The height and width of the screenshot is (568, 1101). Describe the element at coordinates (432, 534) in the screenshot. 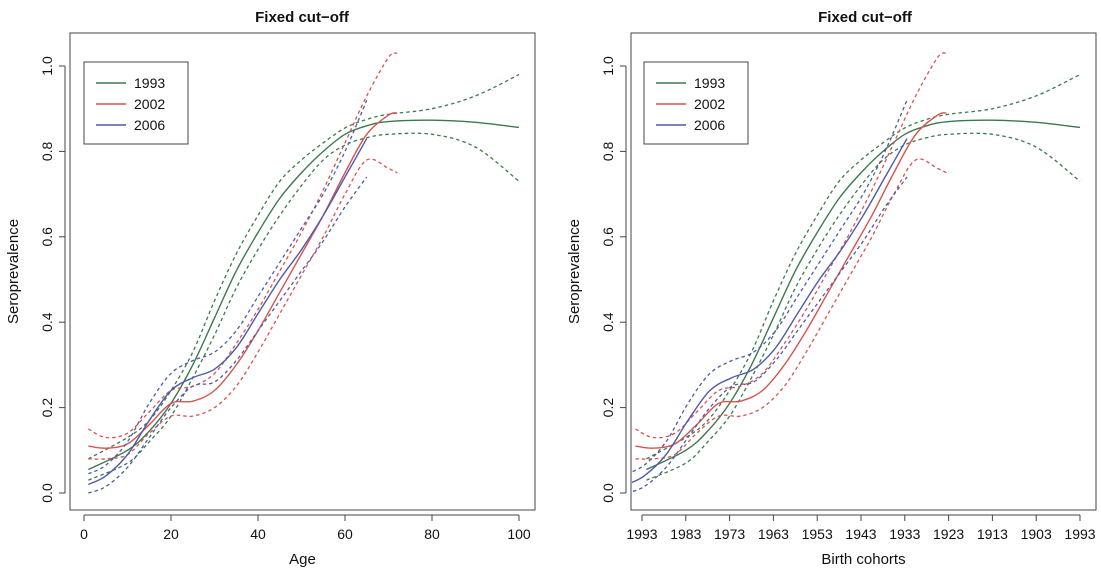

I see `x-tick-label: 80` at that location.